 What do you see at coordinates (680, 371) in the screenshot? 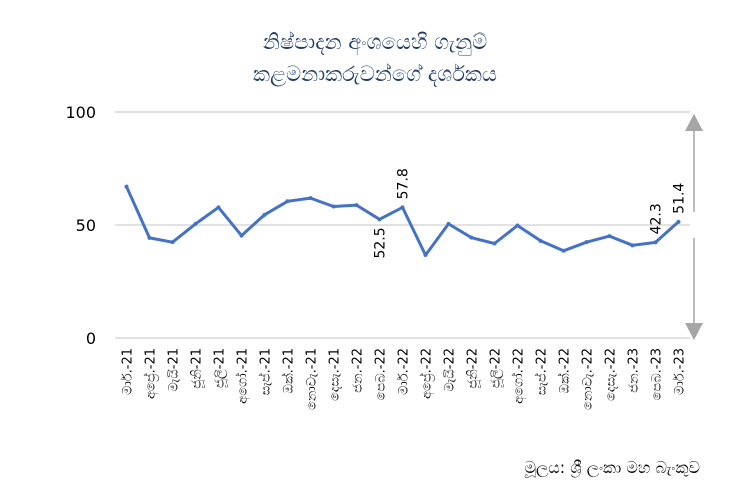
I see `x-tick-label: මාර්.-23` at bounding box center [680, 371].